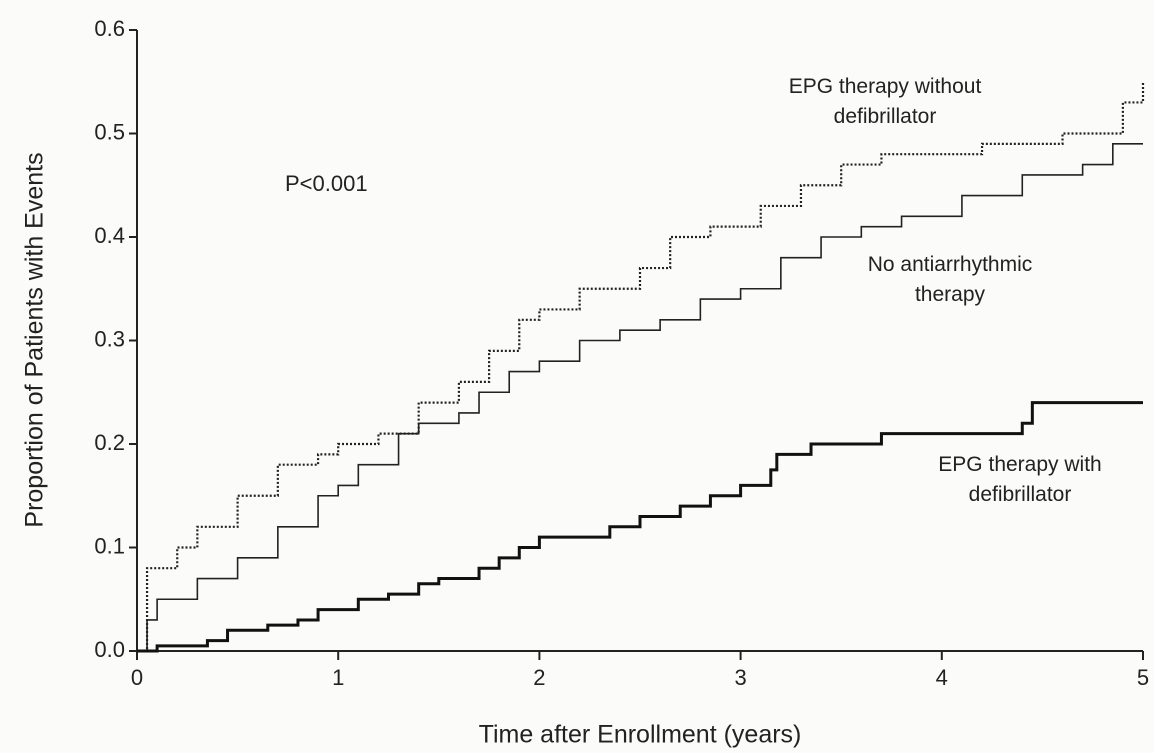 The width and height of the screenshot is (1154, 753). I want to click on series-label: No antiarrhythmic therapy, so click(950, 279).